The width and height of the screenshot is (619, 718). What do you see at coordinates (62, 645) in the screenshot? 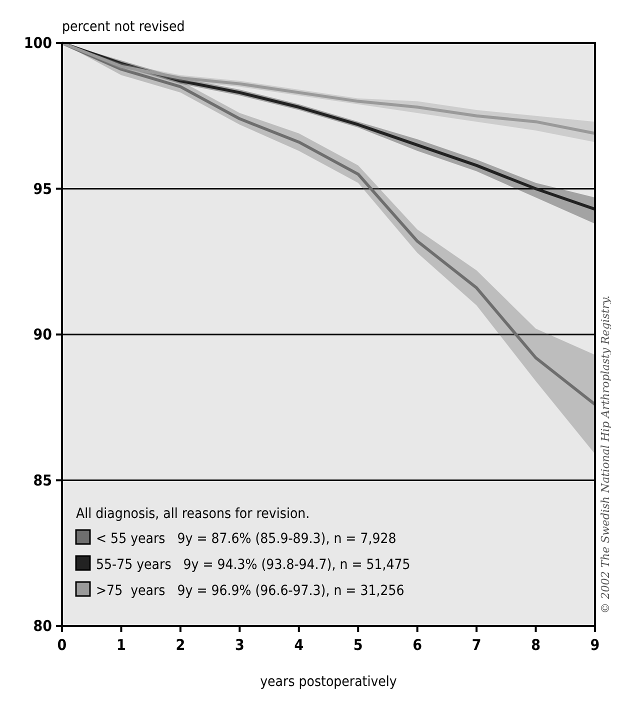
I see `x-tick-label: 0` at bounding box center [62, 645].